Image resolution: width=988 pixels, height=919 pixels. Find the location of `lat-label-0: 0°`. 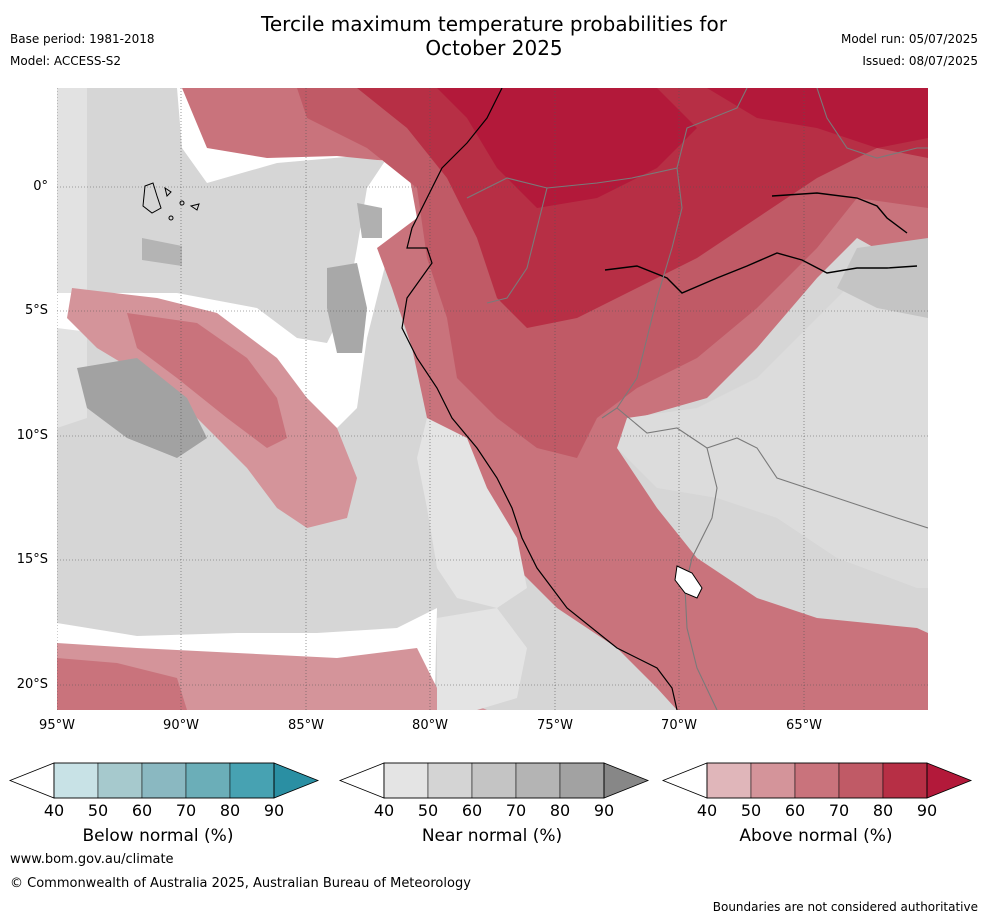

lat-label-0: 0° is located at coordinates (40, 186).